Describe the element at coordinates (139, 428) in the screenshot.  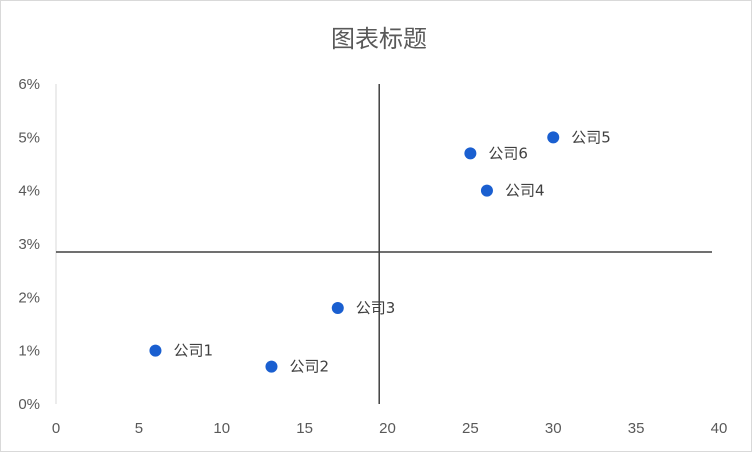
I see `x-tick-label: 5` at that location.